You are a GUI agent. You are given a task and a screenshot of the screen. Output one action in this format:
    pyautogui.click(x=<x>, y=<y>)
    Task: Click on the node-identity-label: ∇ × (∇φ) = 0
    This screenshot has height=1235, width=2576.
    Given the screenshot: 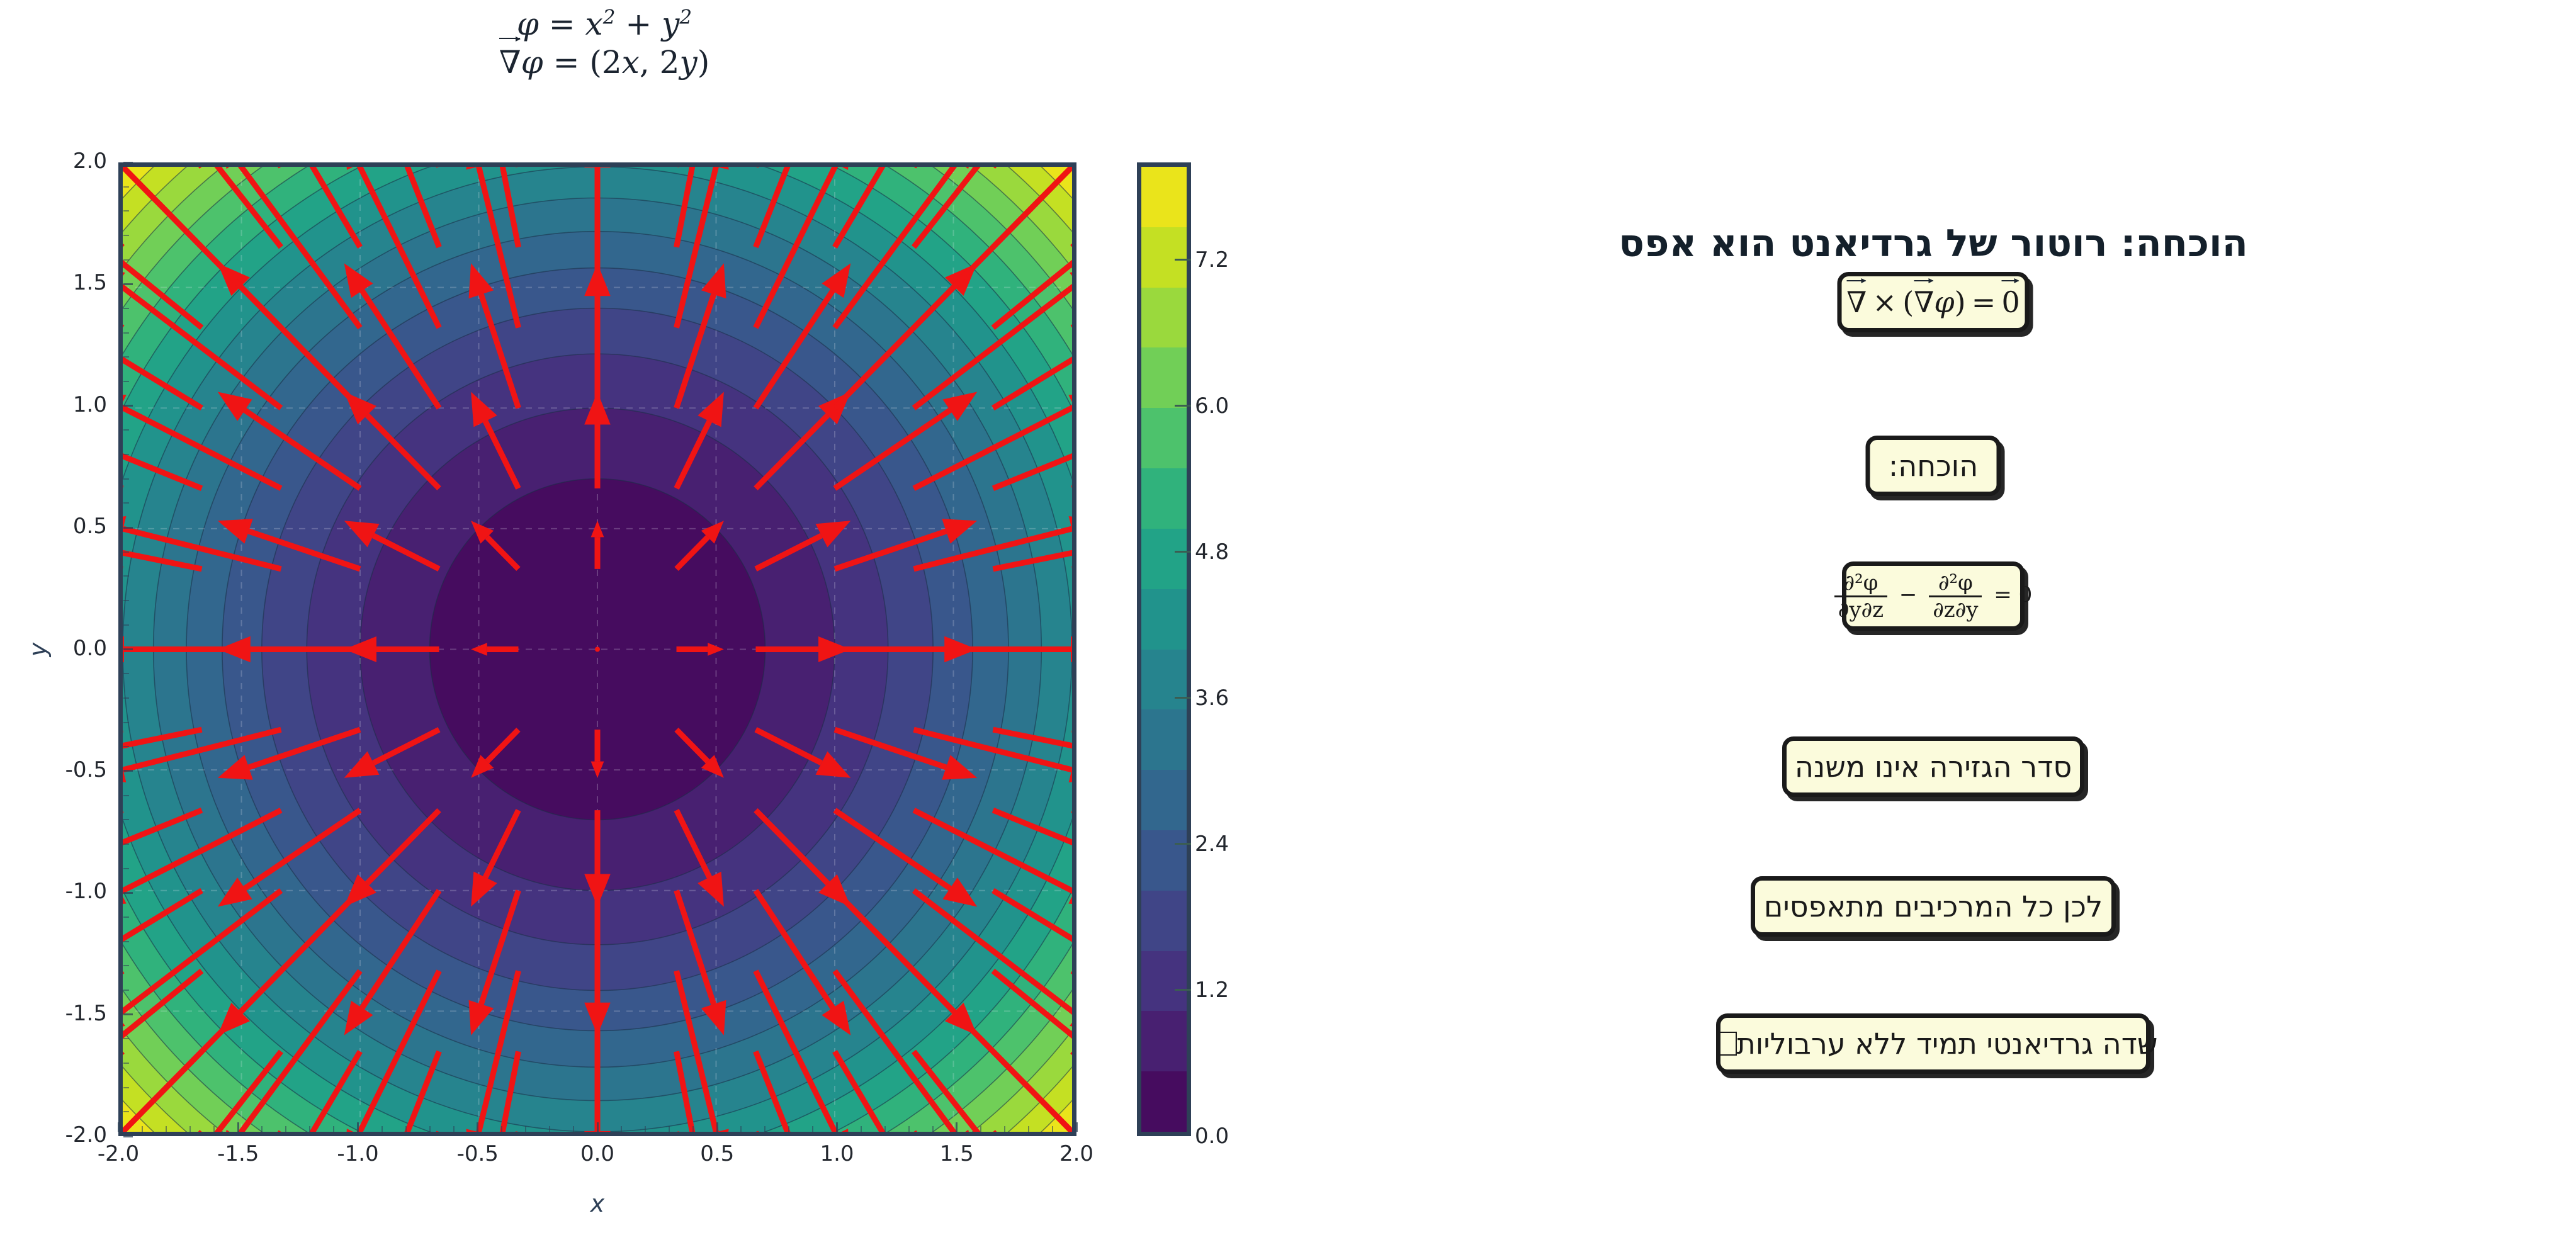 What is the action you would take?
    pyautogui.click(x=1933, y=299)
    